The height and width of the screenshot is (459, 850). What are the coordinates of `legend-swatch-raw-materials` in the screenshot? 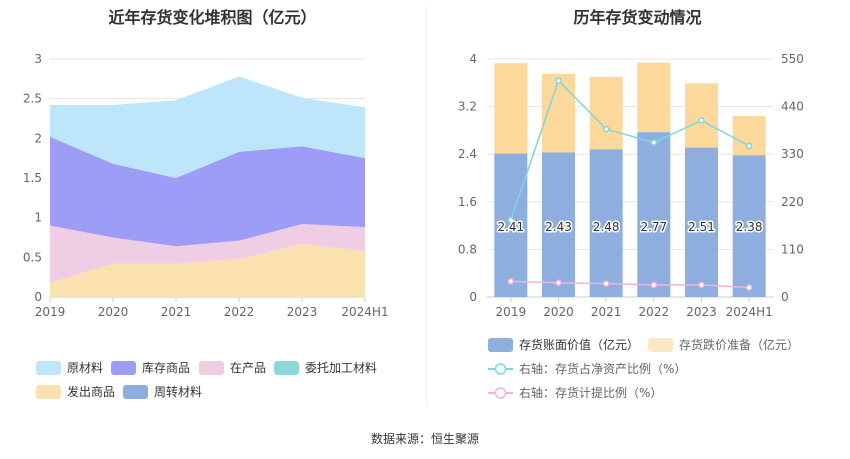 It's located at (48, 367).